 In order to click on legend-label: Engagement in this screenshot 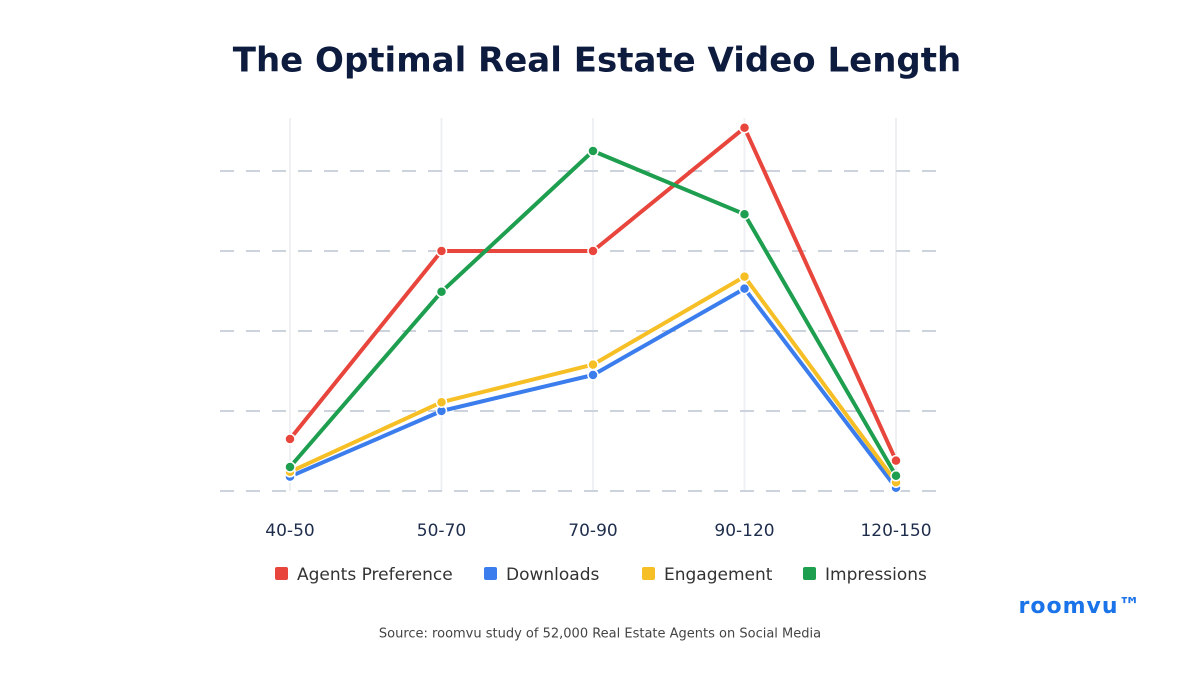, I will do `click(718, 575)`.